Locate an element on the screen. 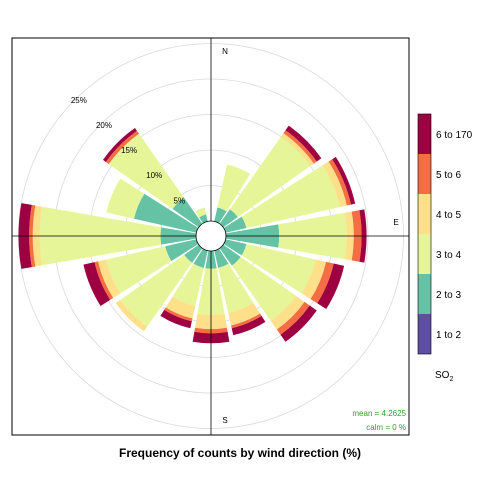 The width and height of the screenshot is (480, 480). legend: 6 to 170 5 to 6 4 to 5 3 to 4 2 to 3 1 to 2 is located at coordinates (445, 234).